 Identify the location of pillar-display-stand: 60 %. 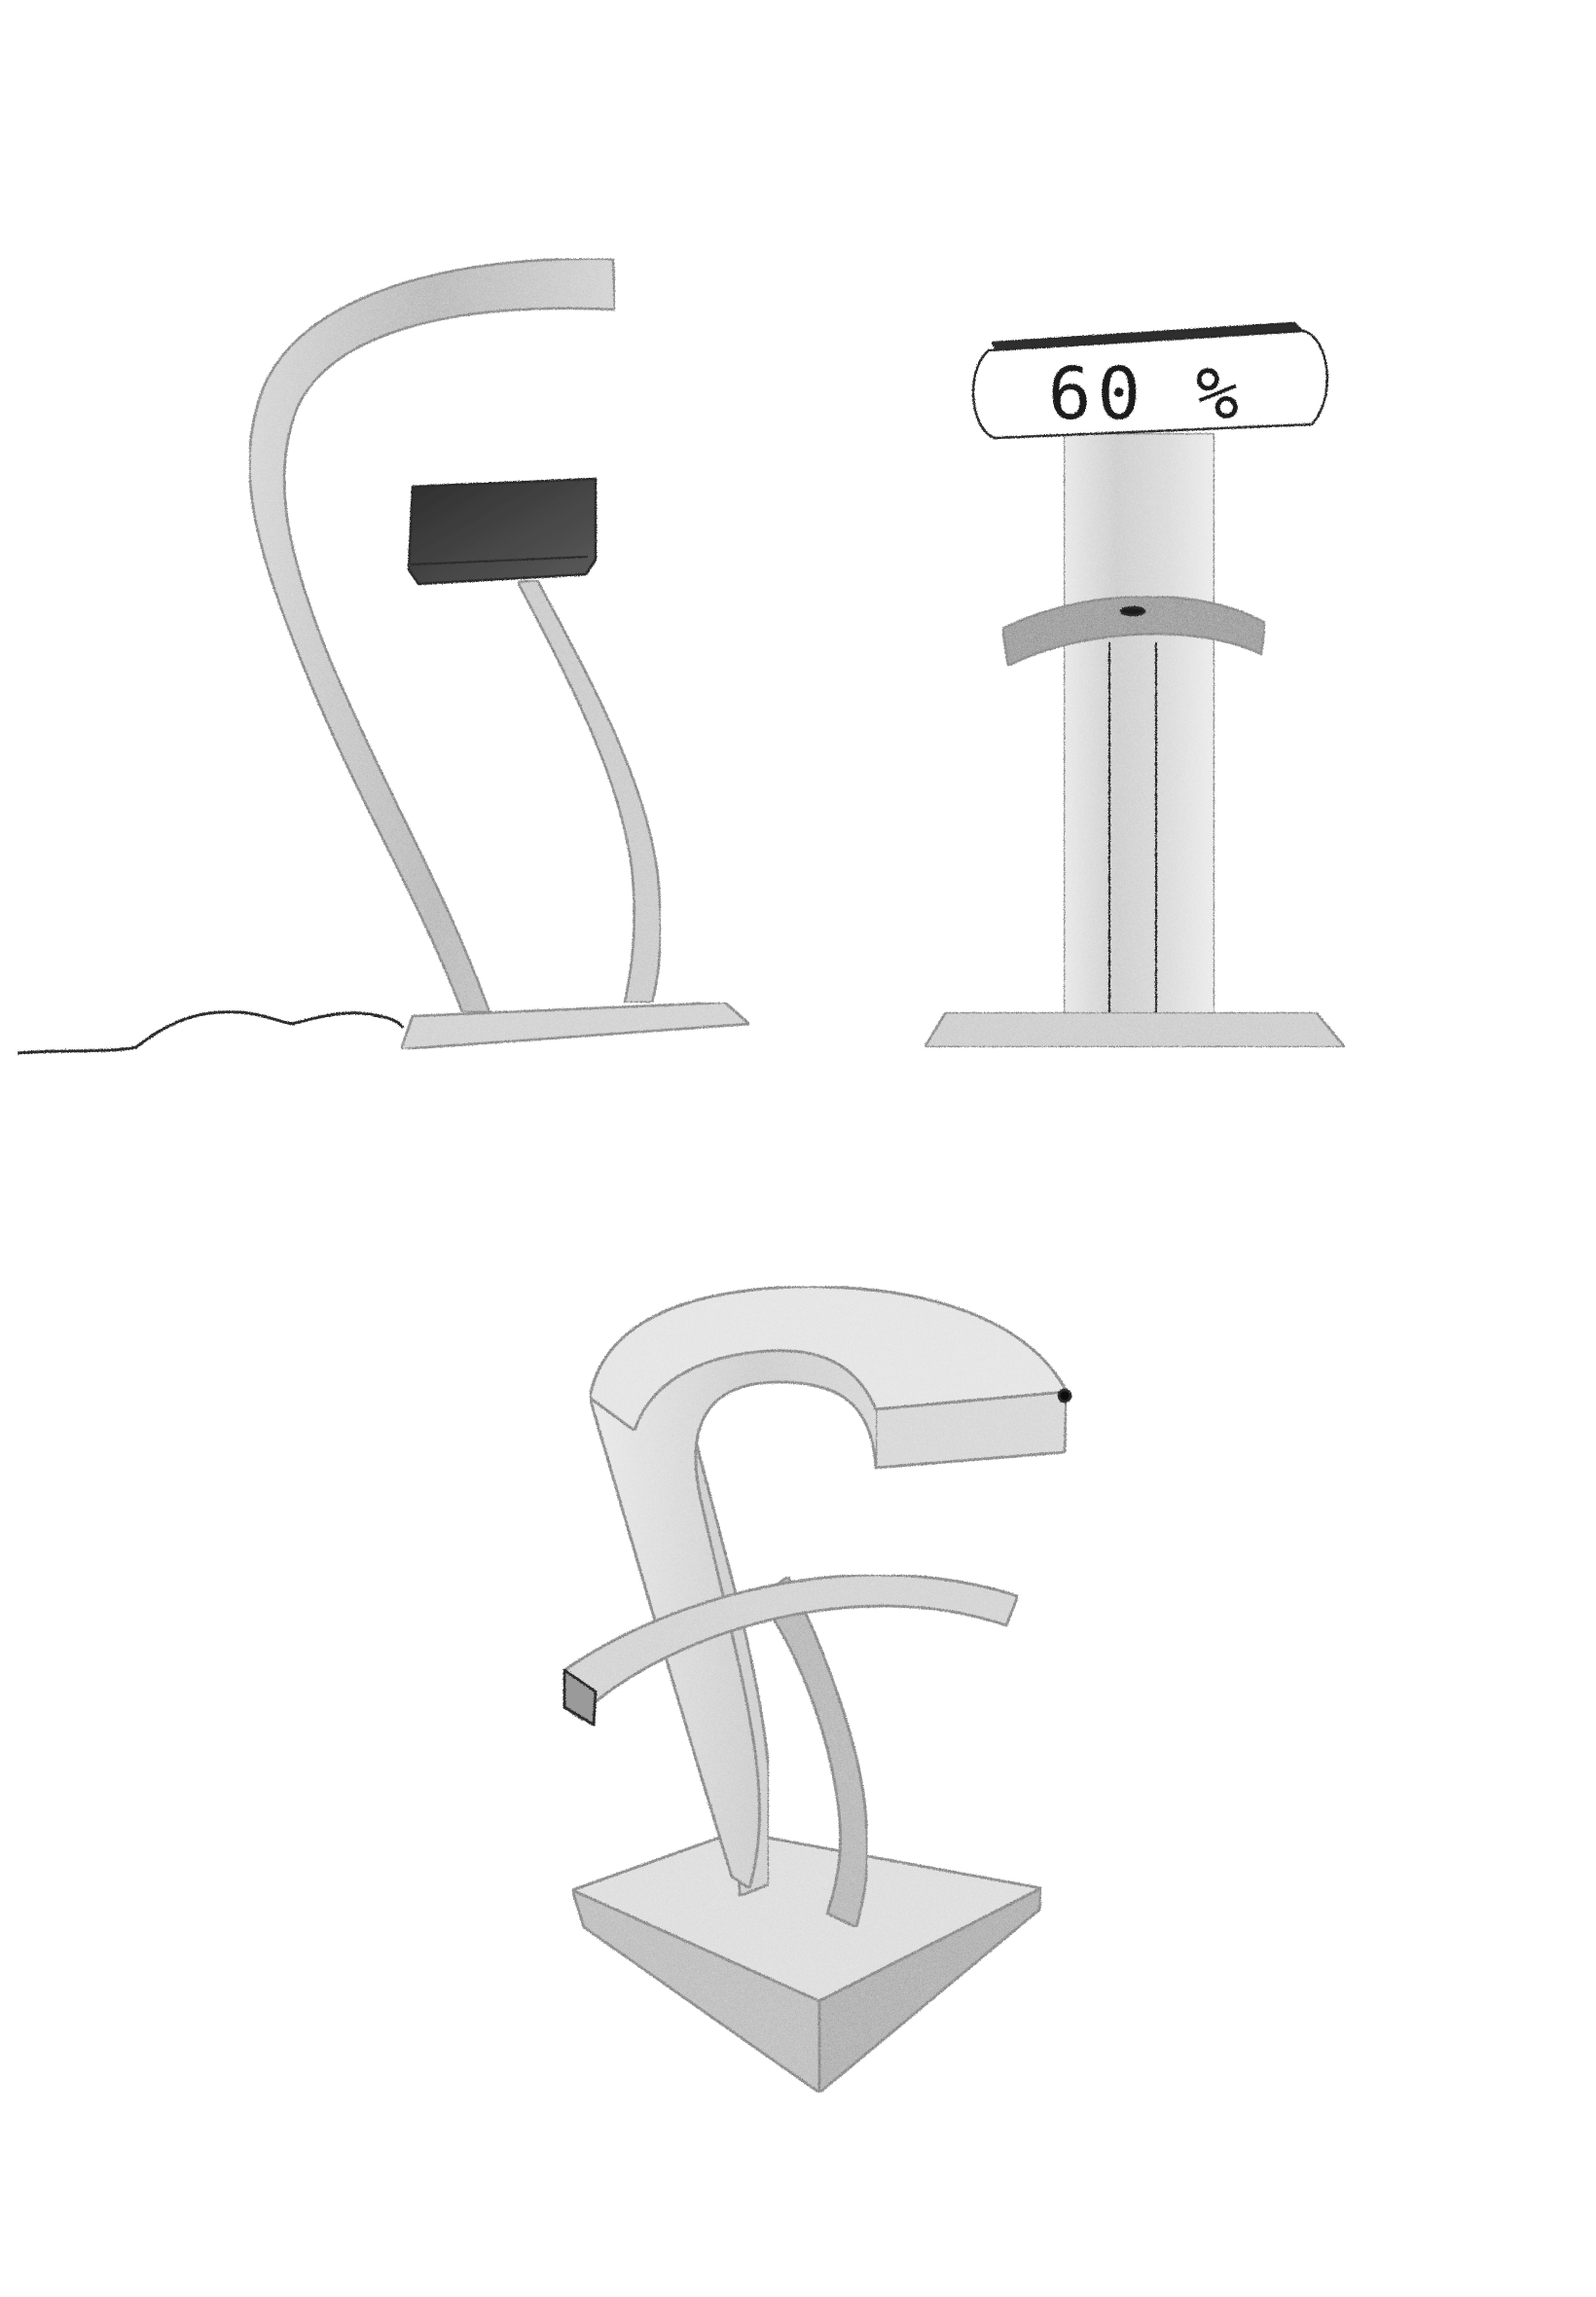
(1135, 685).